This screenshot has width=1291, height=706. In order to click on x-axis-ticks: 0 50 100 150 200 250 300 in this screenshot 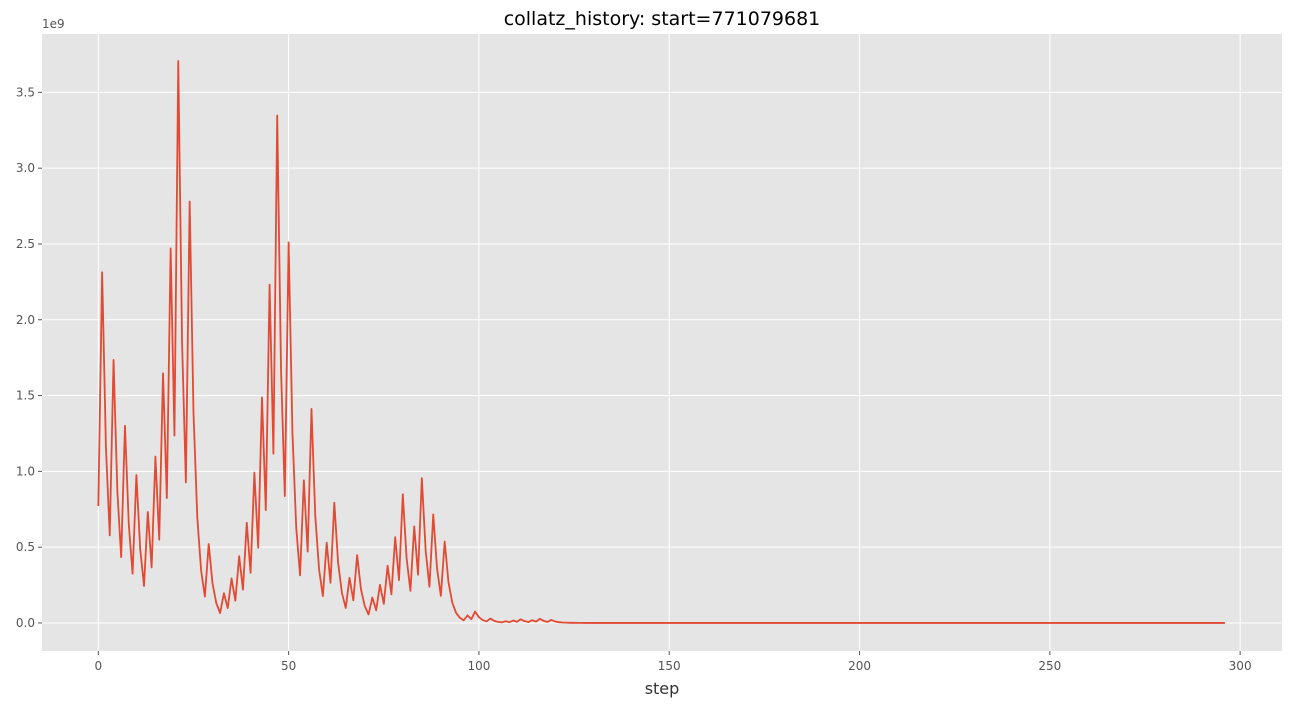, I will do `click(673, 662)`.